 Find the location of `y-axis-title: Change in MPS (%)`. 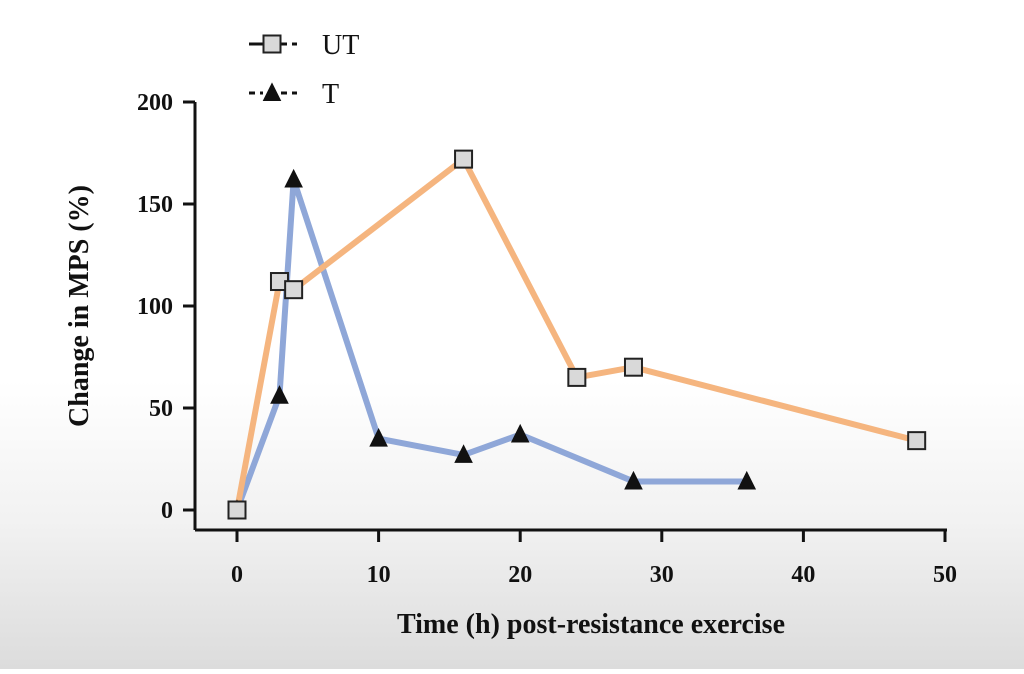

y-axis-title: Change in MPS (%) is located at coordinates (79, 306).